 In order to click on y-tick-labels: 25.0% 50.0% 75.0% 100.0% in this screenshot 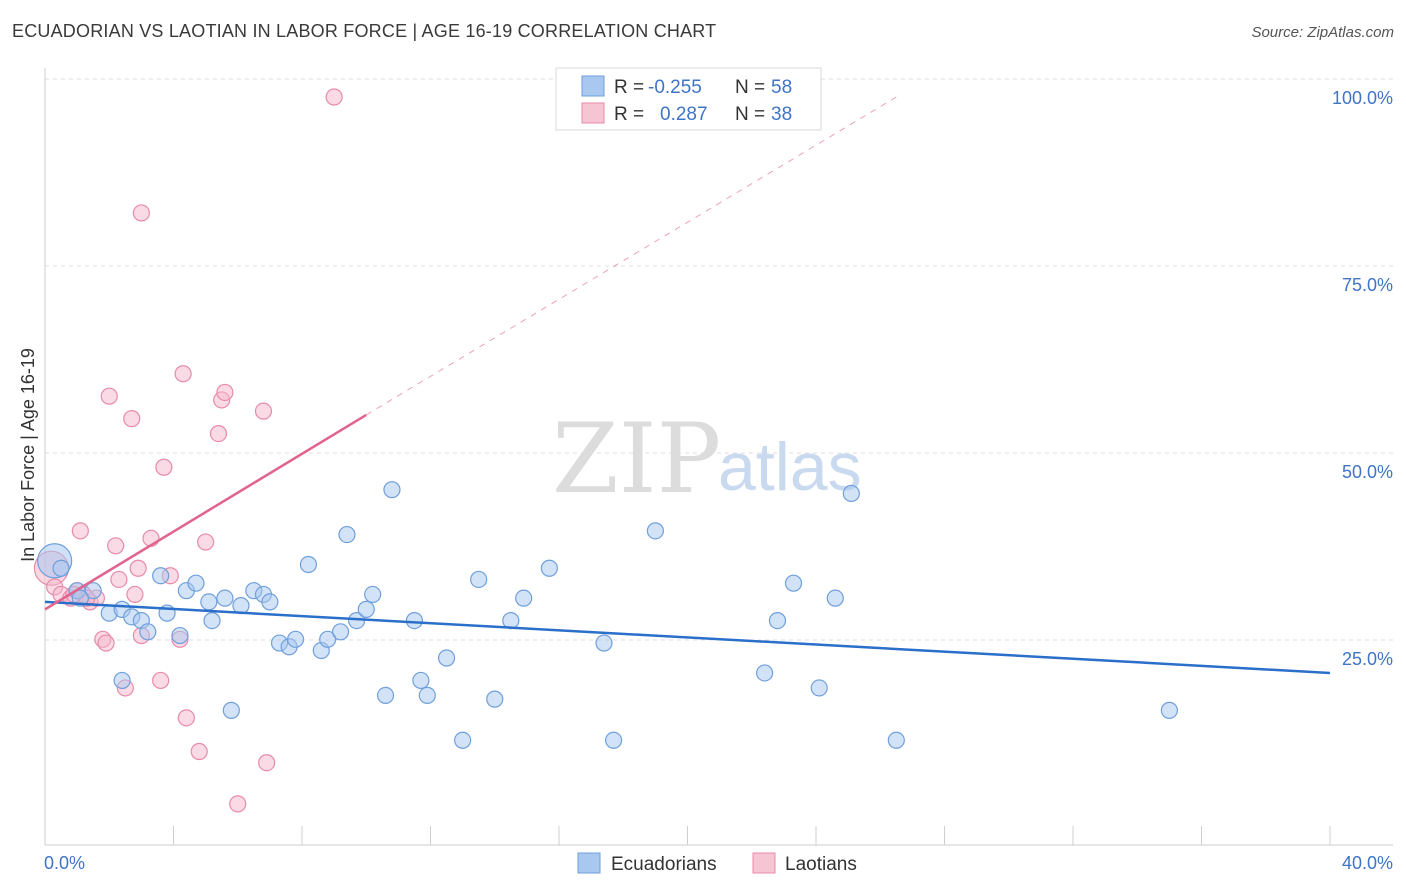, I will do `click(1362, 378)`.